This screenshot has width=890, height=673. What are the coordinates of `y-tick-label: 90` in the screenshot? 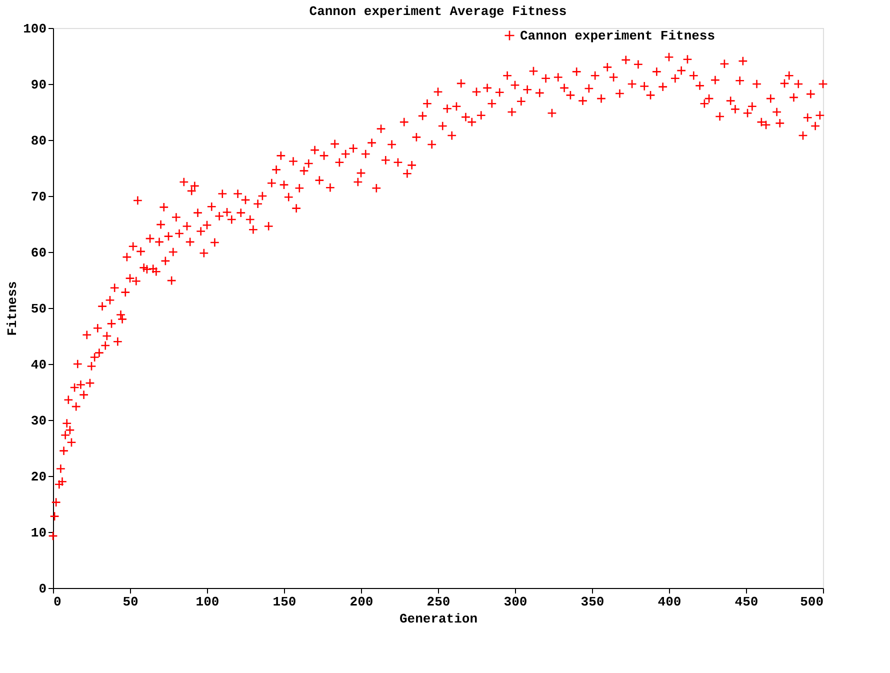 It's located at (38, 85).